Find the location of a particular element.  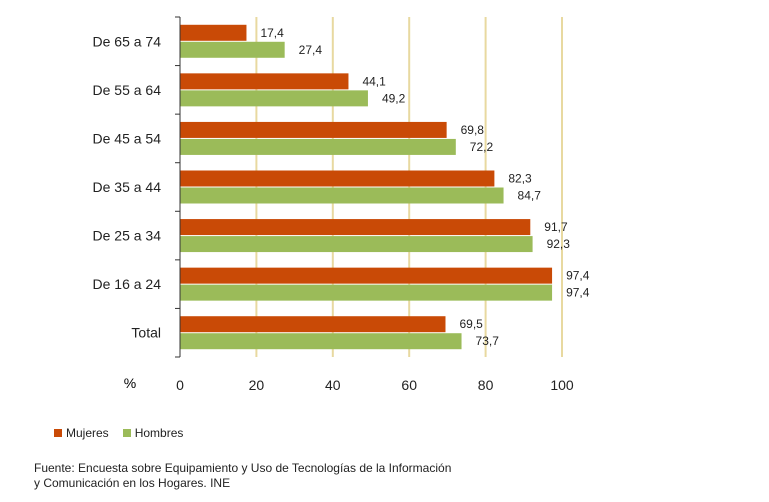

legend: Mujeres Hombres is located at coordinates (118, 433).